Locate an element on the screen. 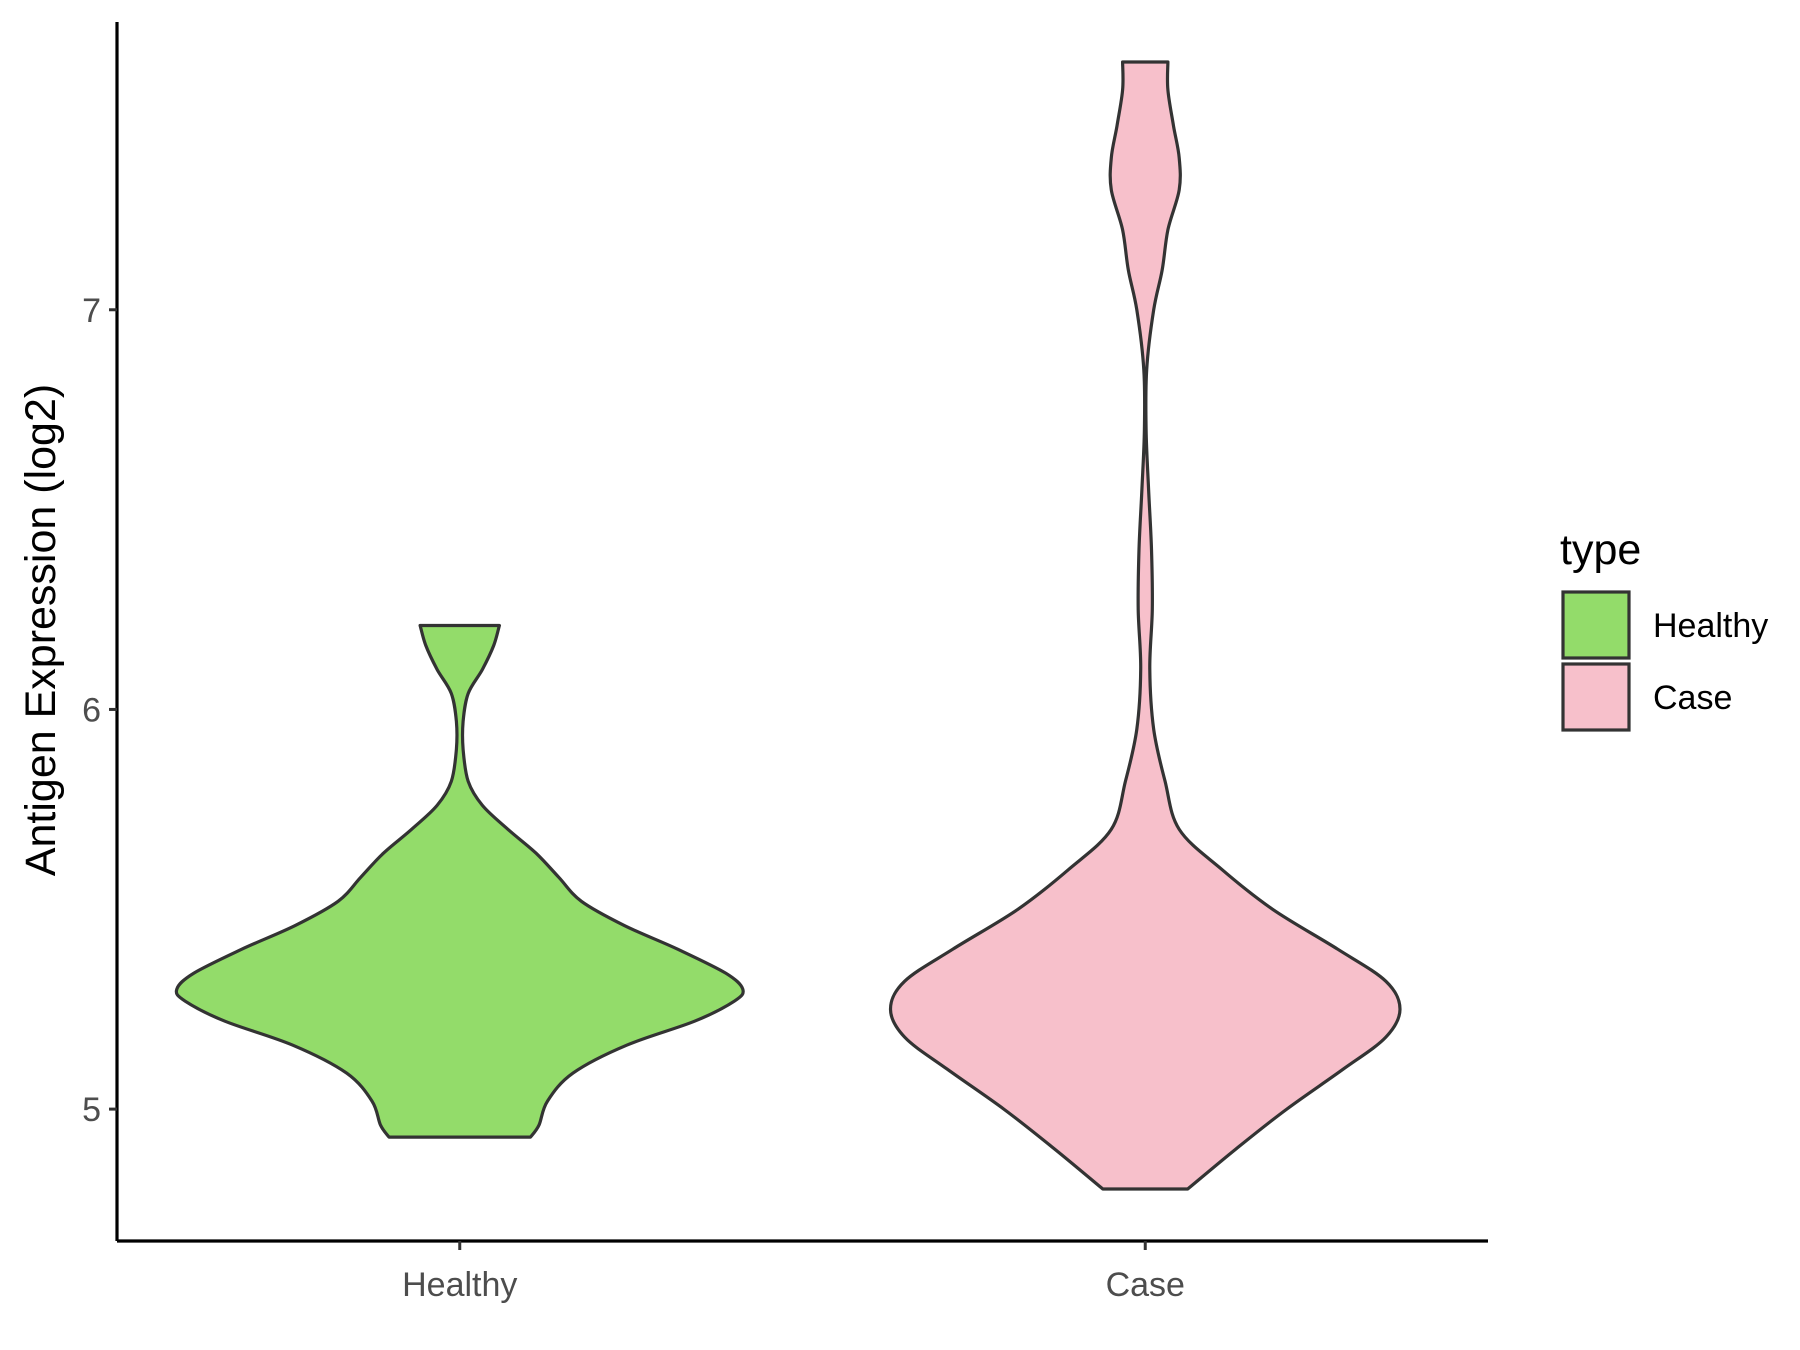 The width and height of the screenshot is (1800, 1350). y-ticks-group: 5 6 7 is located at coordinates (99, 710).